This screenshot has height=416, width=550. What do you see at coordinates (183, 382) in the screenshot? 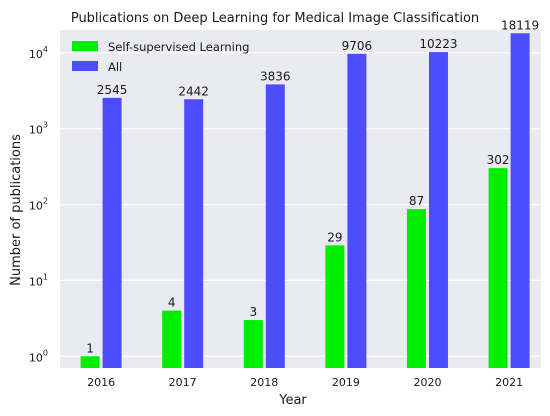
I see `x-tick-label: 2017` at bounding box center [183, 382].